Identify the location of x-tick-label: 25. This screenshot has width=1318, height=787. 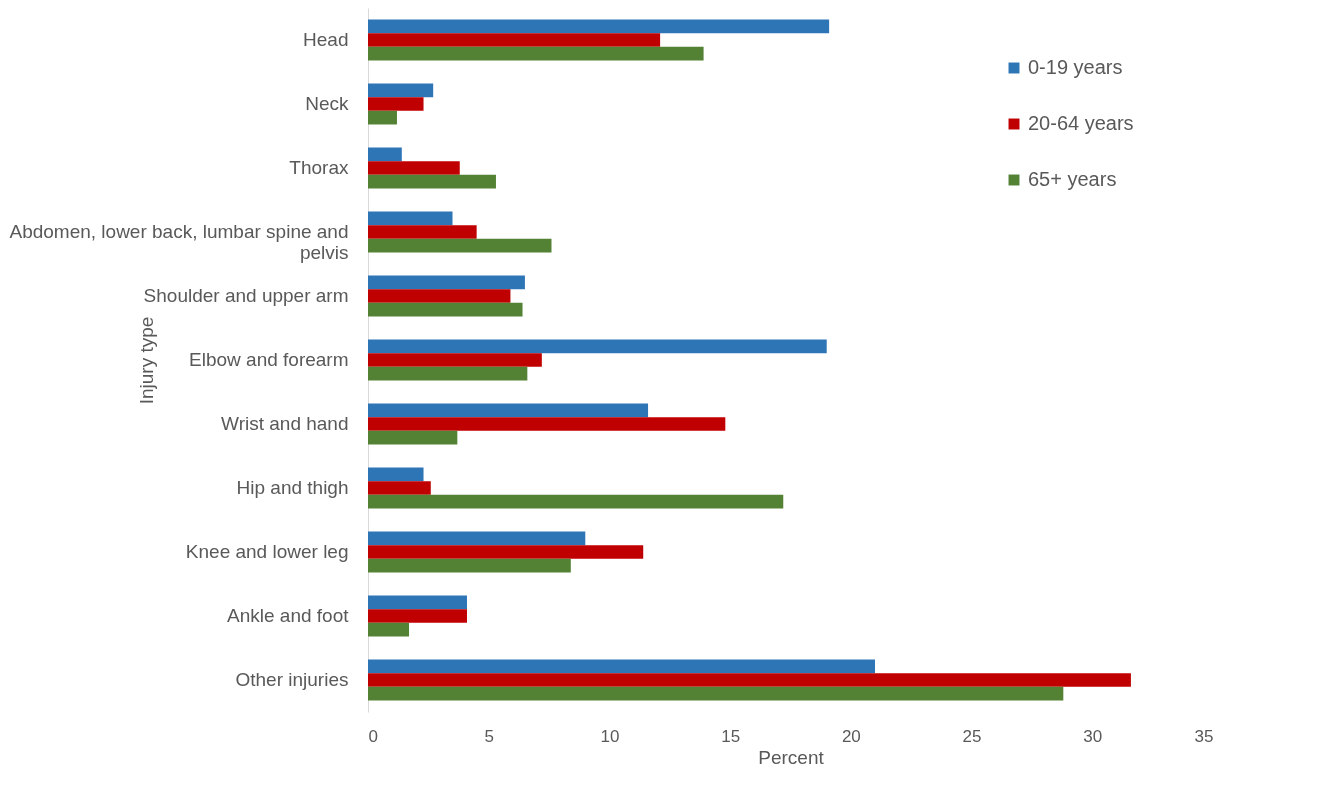
(972, 736).